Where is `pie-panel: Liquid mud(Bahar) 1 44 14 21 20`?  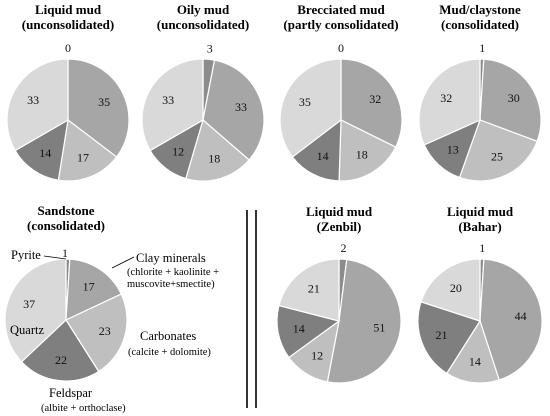 pie-panel: Liquid mud(Bahar) 1 44 14 21 20 is located at coordinates (480, 294).